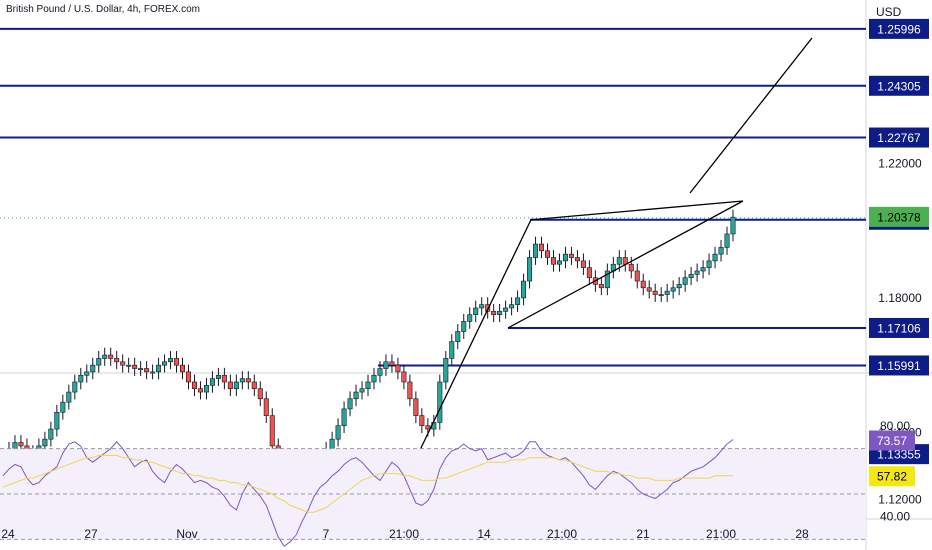 The height and width of the screenshot is (550, 932). I want to click on time-tick-label: 21, so click(643, 534).